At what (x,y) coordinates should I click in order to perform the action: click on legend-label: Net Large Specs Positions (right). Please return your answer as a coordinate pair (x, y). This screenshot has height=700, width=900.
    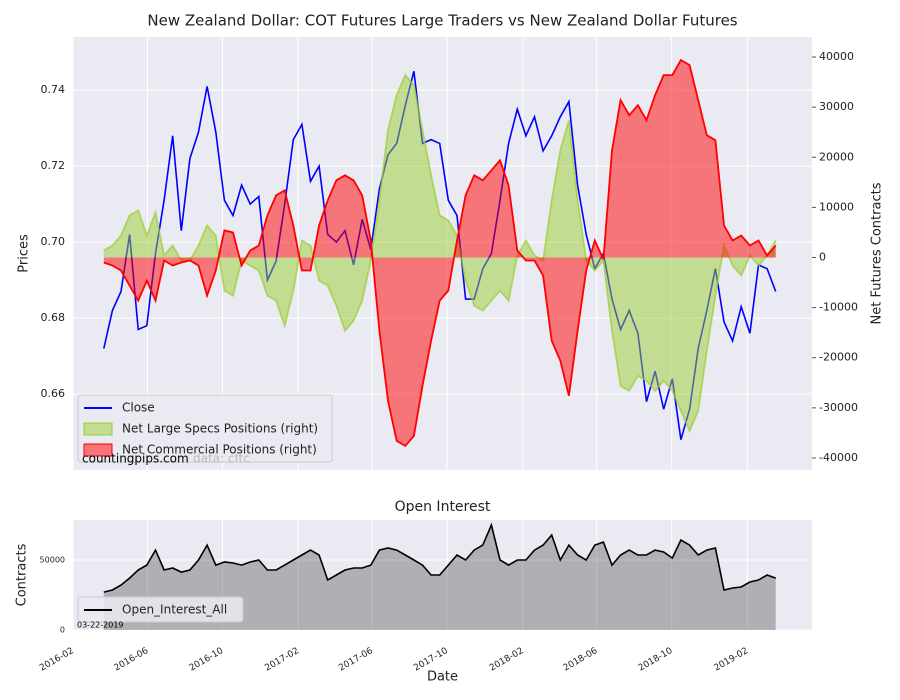
    Looking at the image, I should click on (220, 429).